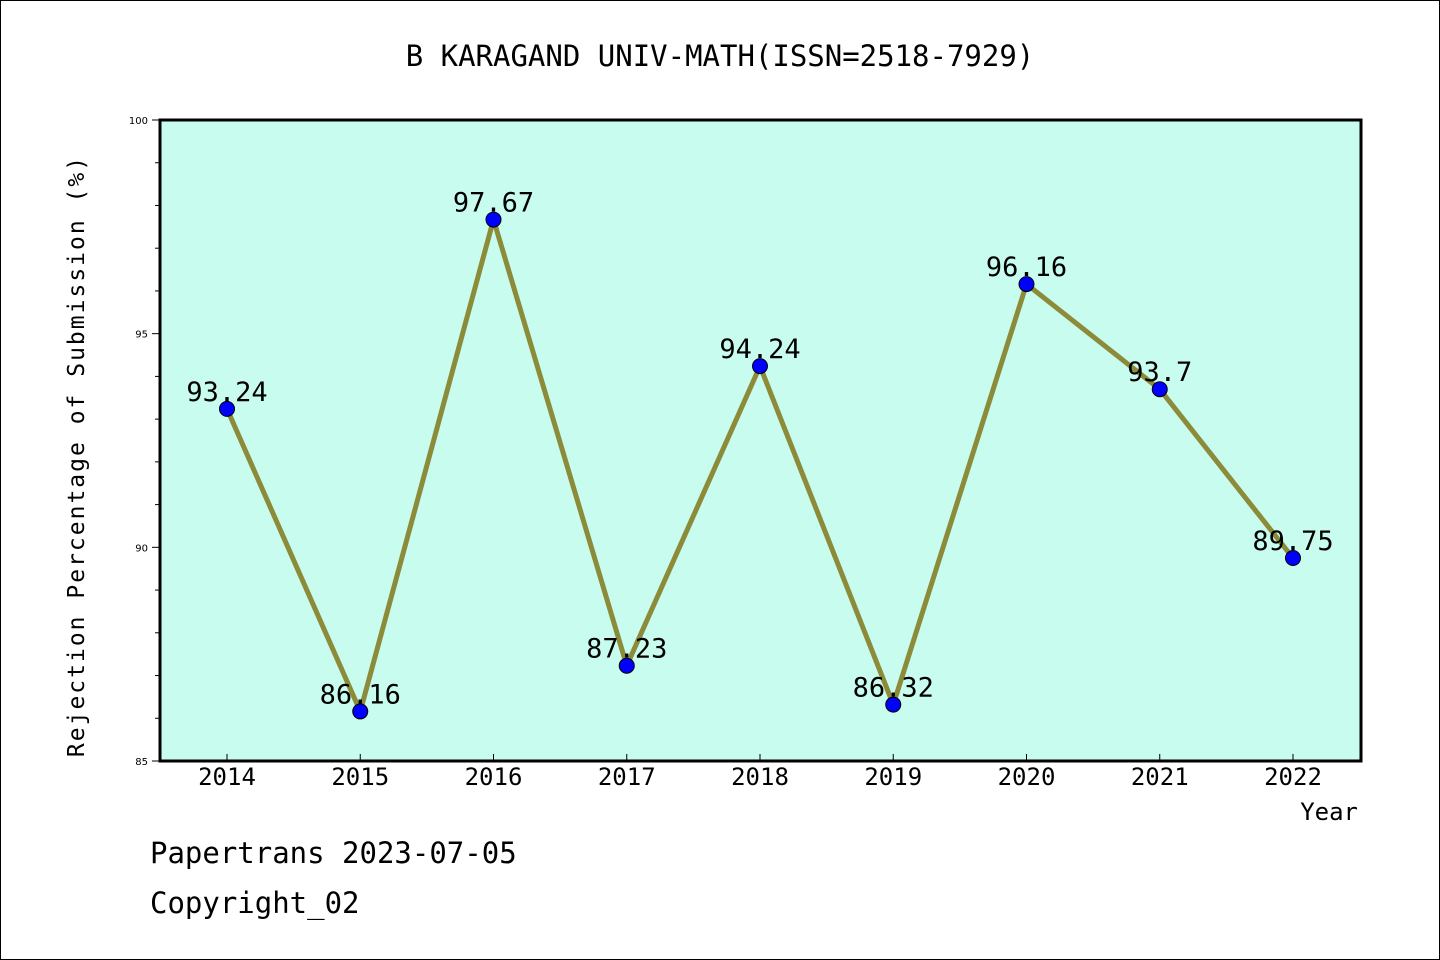 This screenshot has width=1440, height=960. What do you see at coordinates (893, 777) in the screenshot?
I see `x-tick-label: 2019` at bounding box center [893, 777].